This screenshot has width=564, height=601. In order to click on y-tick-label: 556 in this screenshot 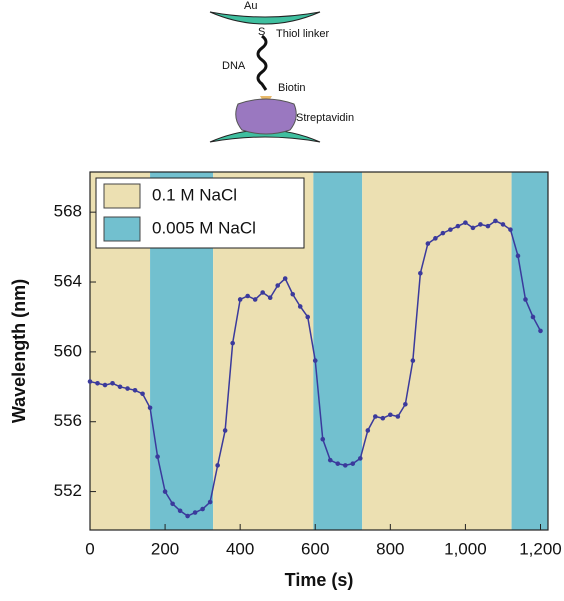, I will do `click(68, 420)`.